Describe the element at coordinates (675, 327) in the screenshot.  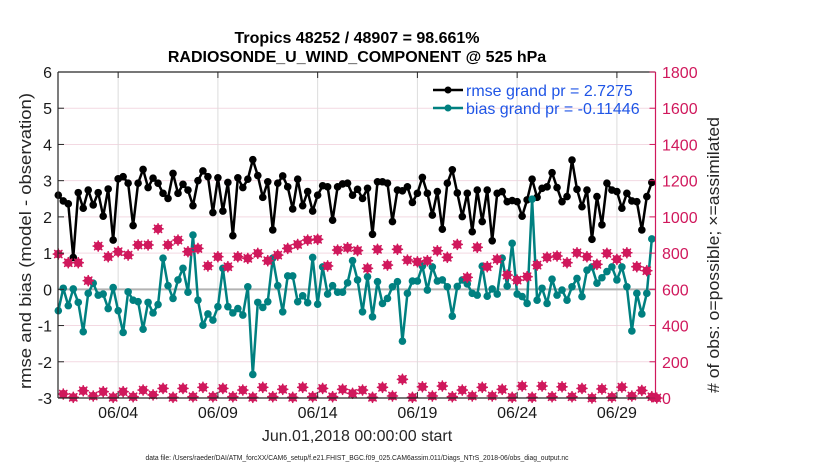
I see `y-right-tick-label: 400` at that location.